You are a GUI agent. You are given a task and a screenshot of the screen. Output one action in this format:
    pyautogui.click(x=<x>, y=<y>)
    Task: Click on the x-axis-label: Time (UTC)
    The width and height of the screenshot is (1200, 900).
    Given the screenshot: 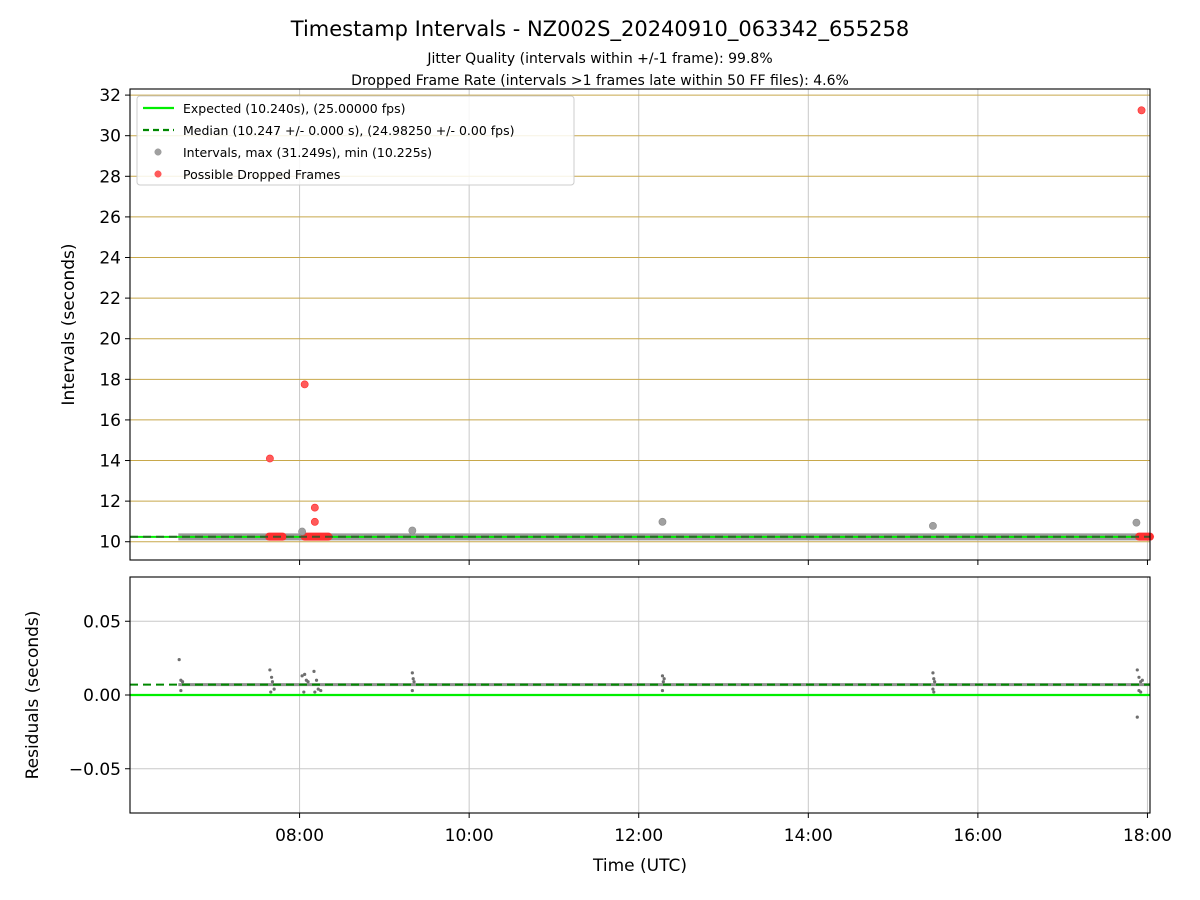 What is the action you would take?
    pyautogui.click(x=639, y=866)
    